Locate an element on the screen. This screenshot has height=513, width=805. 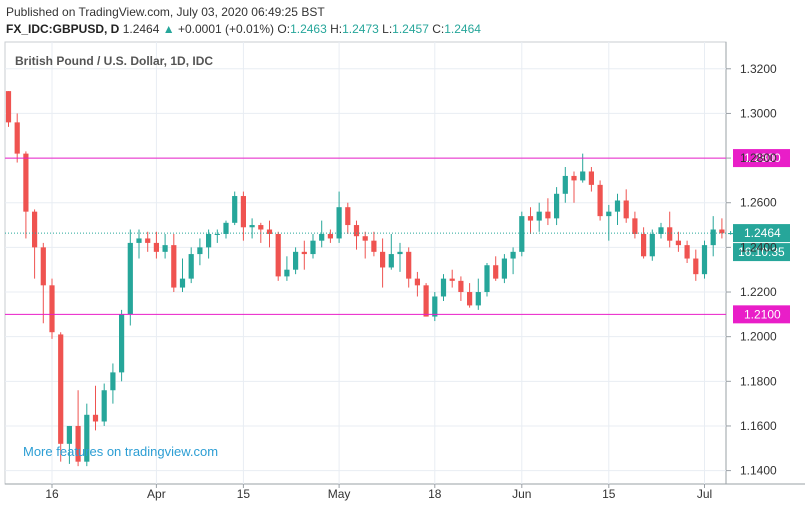
price-tick-label: 1.2800 is located at coordinates (758, 158).